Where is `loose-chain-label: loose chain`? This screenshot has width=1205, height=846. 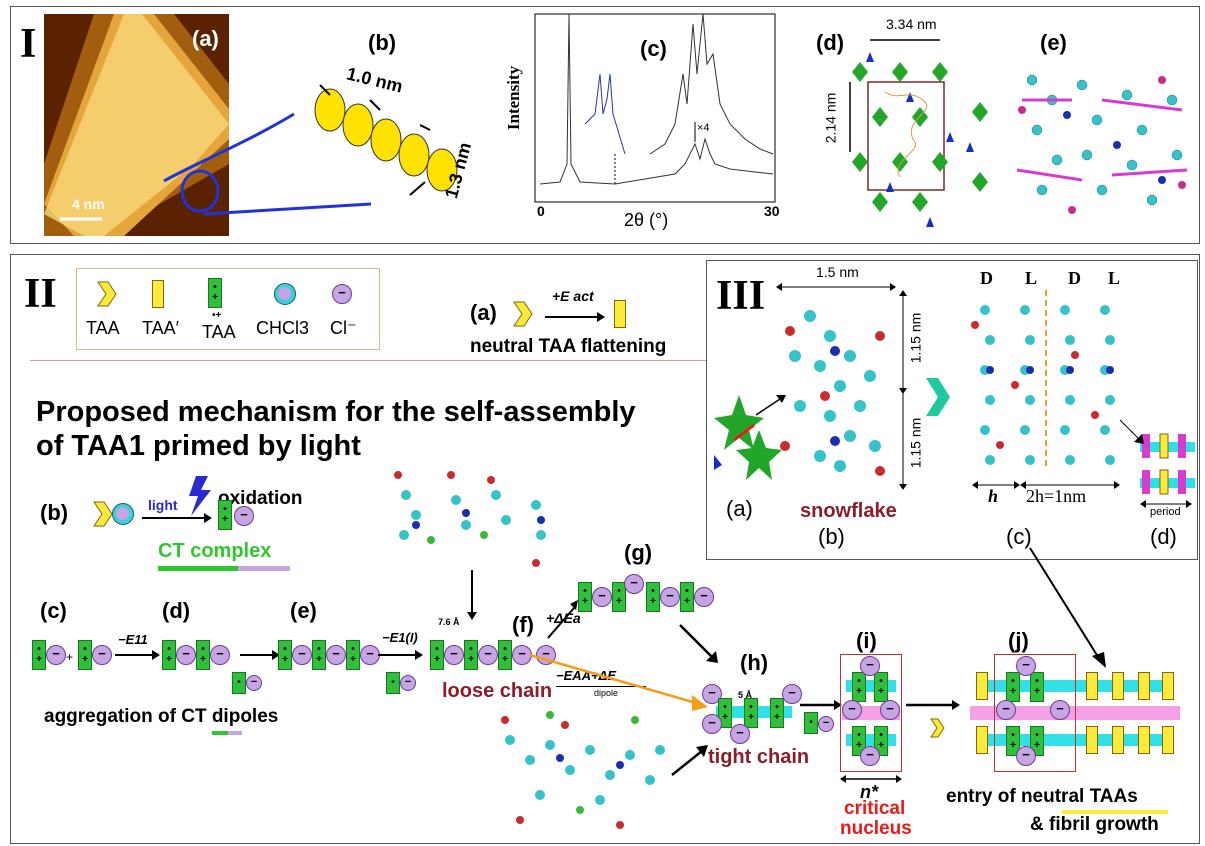
loose-chain-label: loose chain is located at coordinates (497, 691).